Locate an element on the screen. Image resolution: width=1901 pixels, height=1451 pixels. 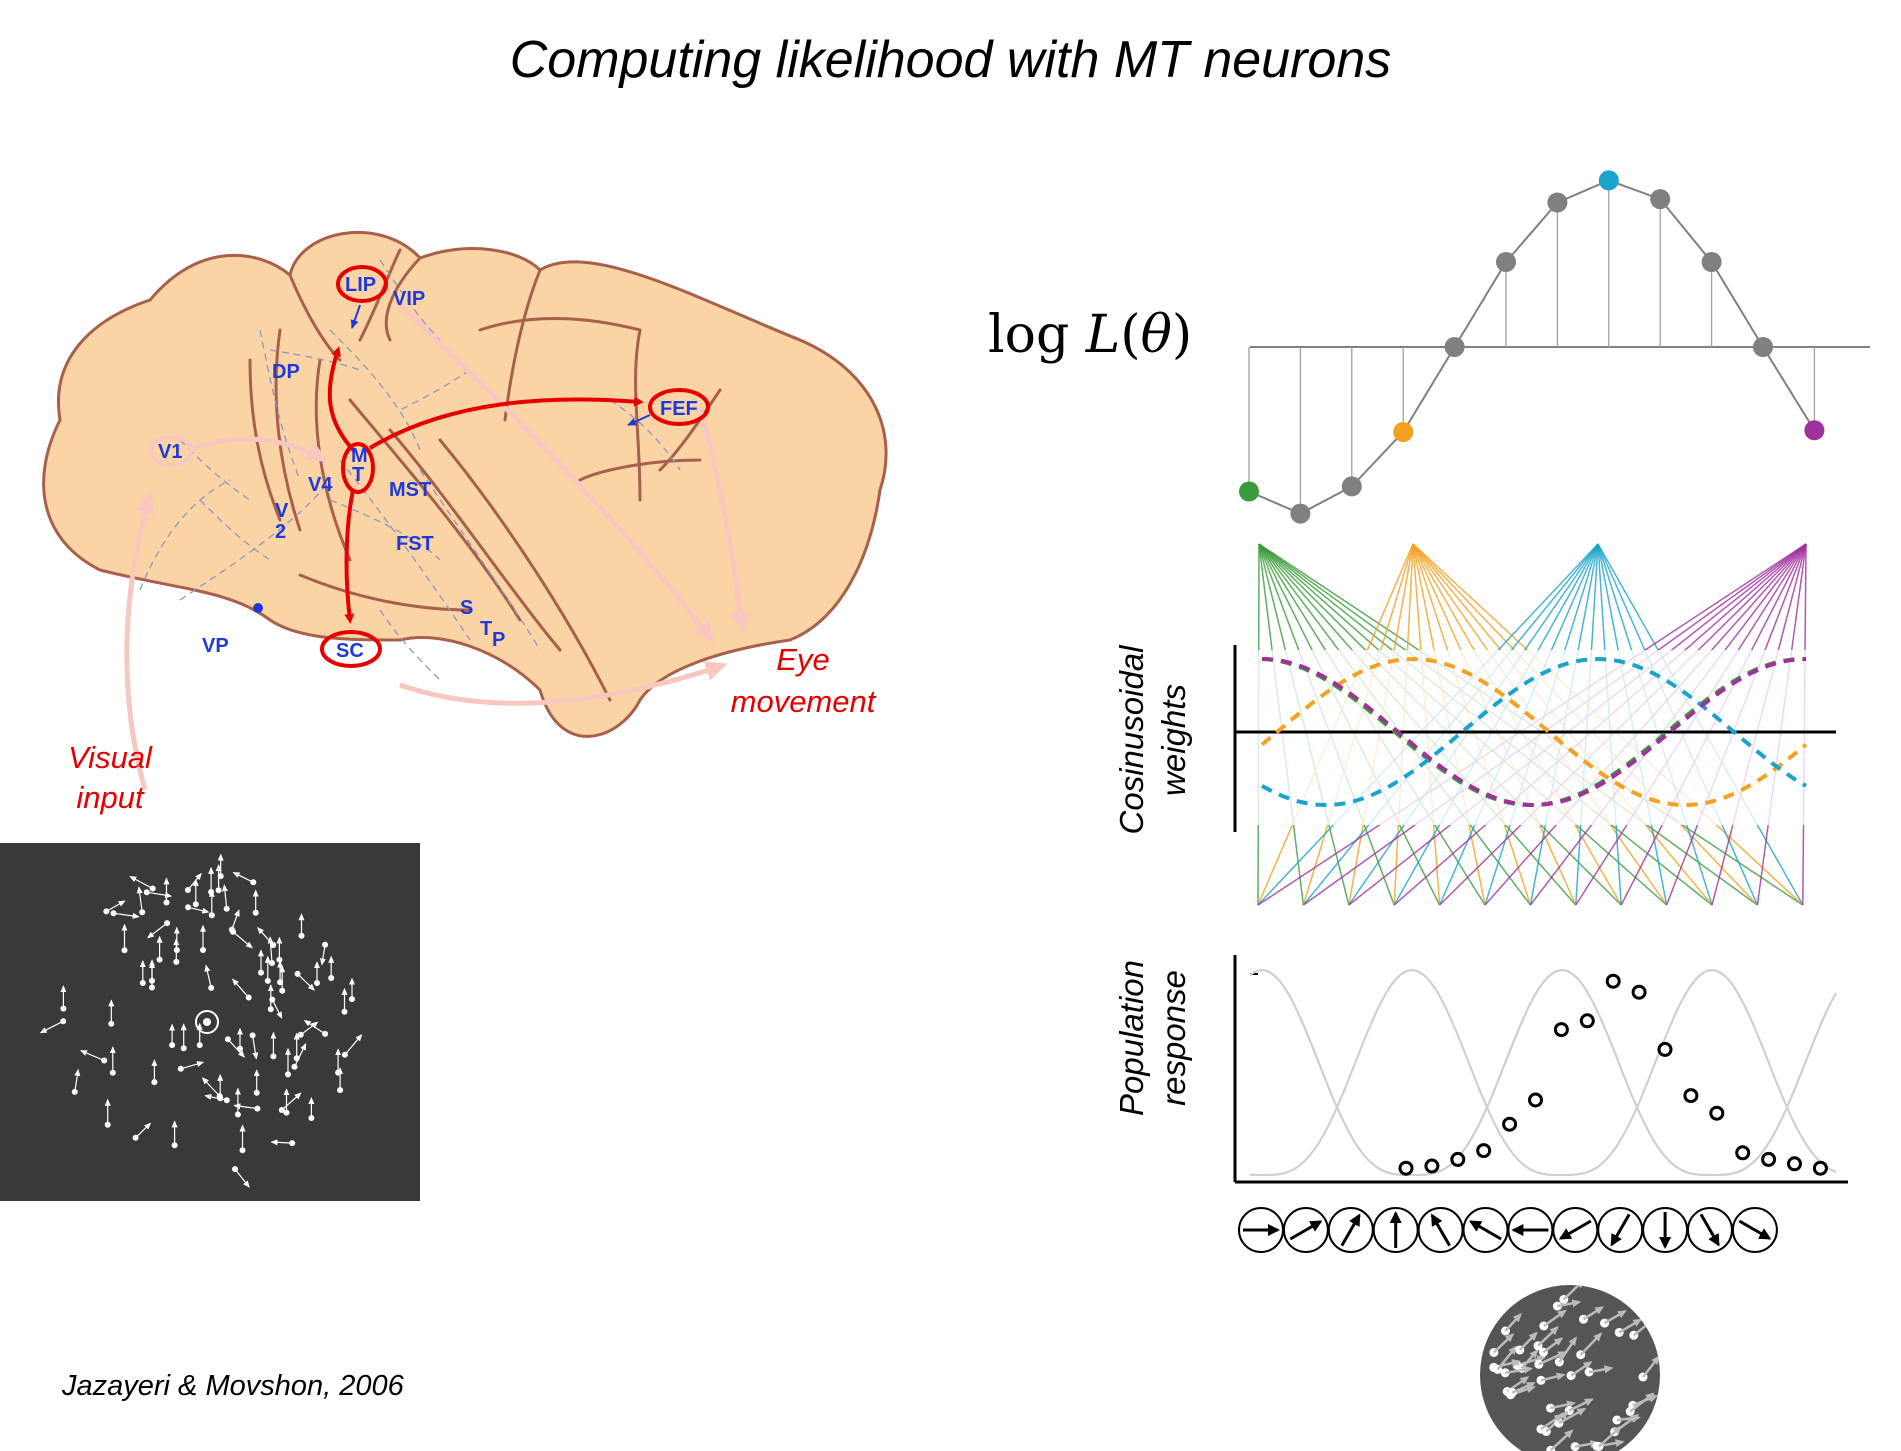
log-likelihood-plot: log L(θ) is located at coordinates (1429, 347).